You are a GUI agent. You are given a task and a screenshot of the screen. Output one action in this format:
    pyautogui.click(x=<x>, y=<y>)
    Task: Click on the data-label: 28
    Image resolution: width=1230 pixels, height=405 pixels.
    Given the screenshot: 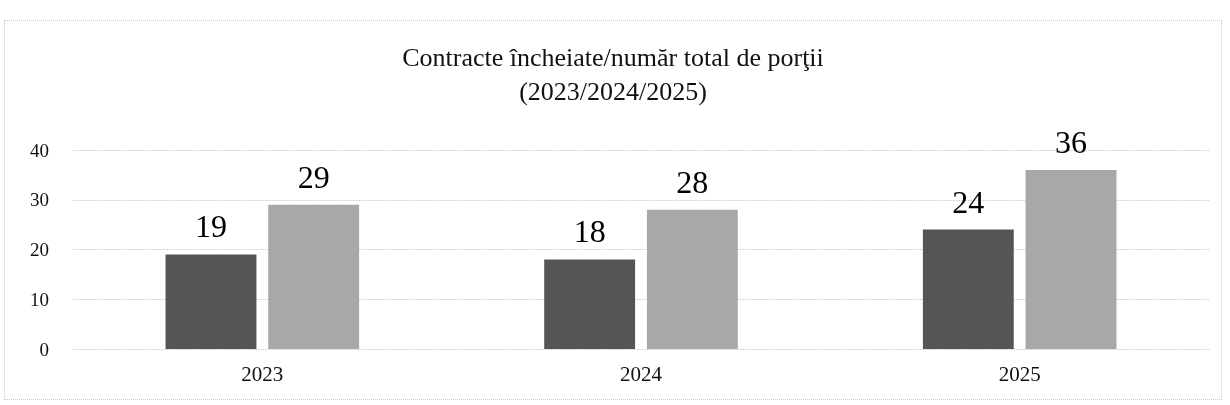 What is the action you would take?
    pyautogui.click(x=692, y=181)
    